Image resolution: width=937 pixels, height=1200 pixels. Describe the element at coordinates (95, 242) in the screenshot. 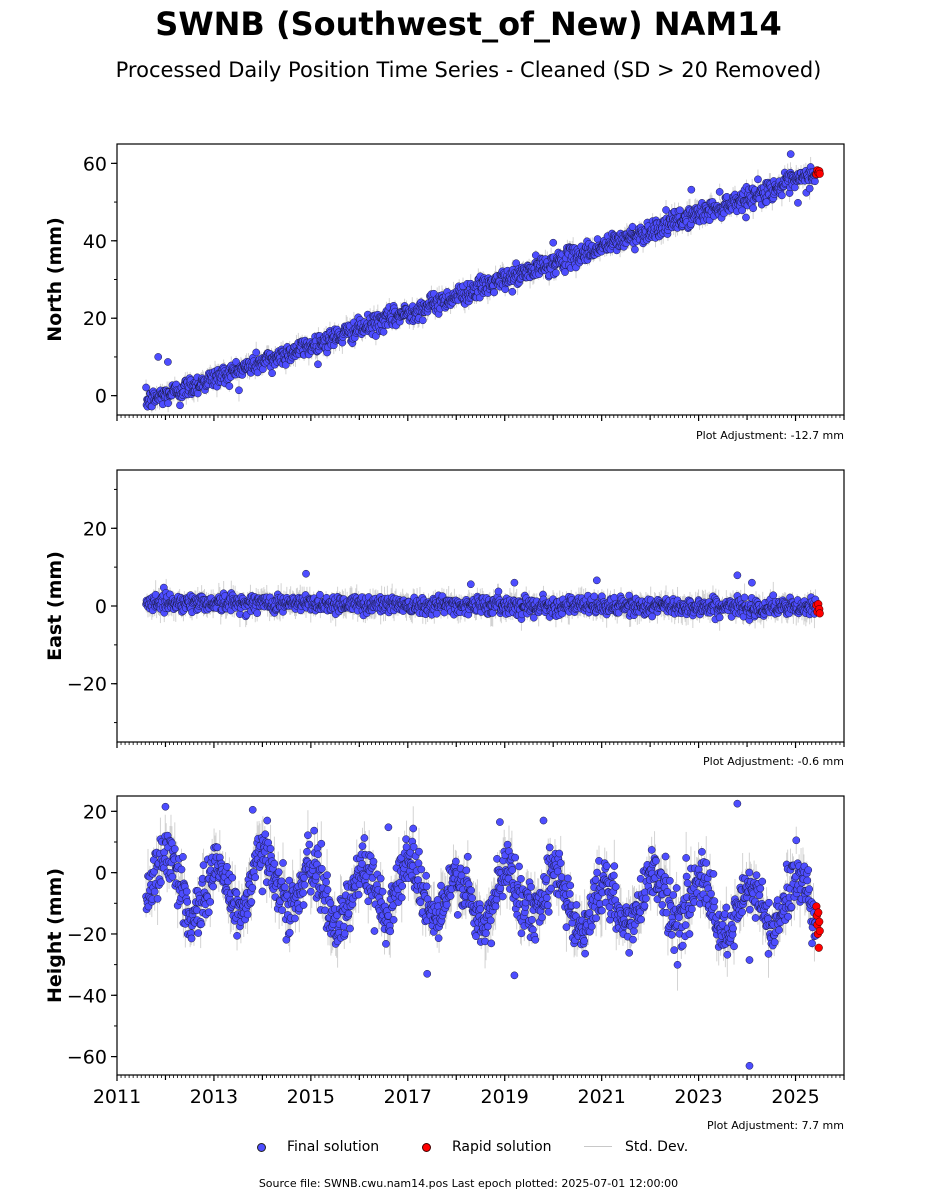

I see `y-tick-label: 40` at that location.